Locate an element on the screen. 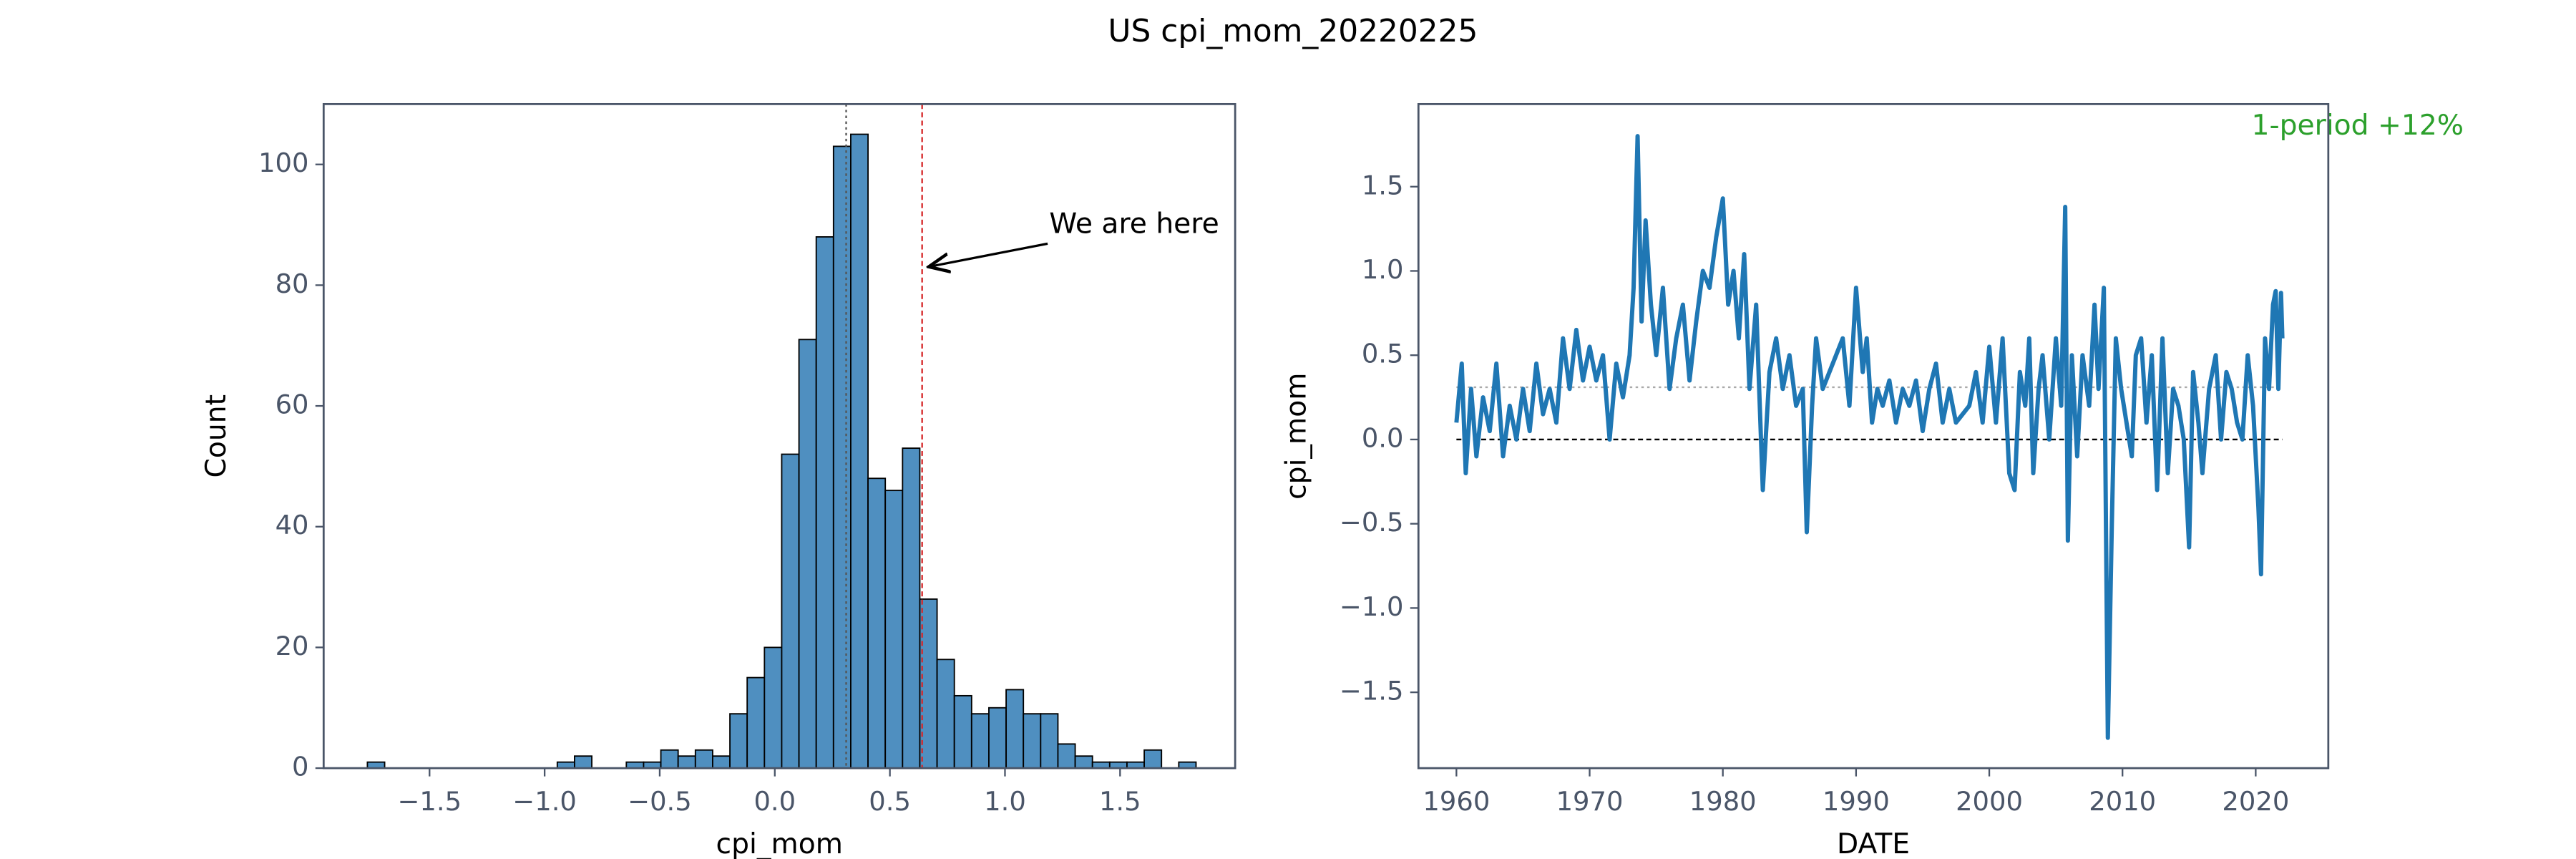 Image resolution: width=2576 pixels, height=859 pixels. y-axis-label: cpi_mom is located at coordinates (1296, 436).